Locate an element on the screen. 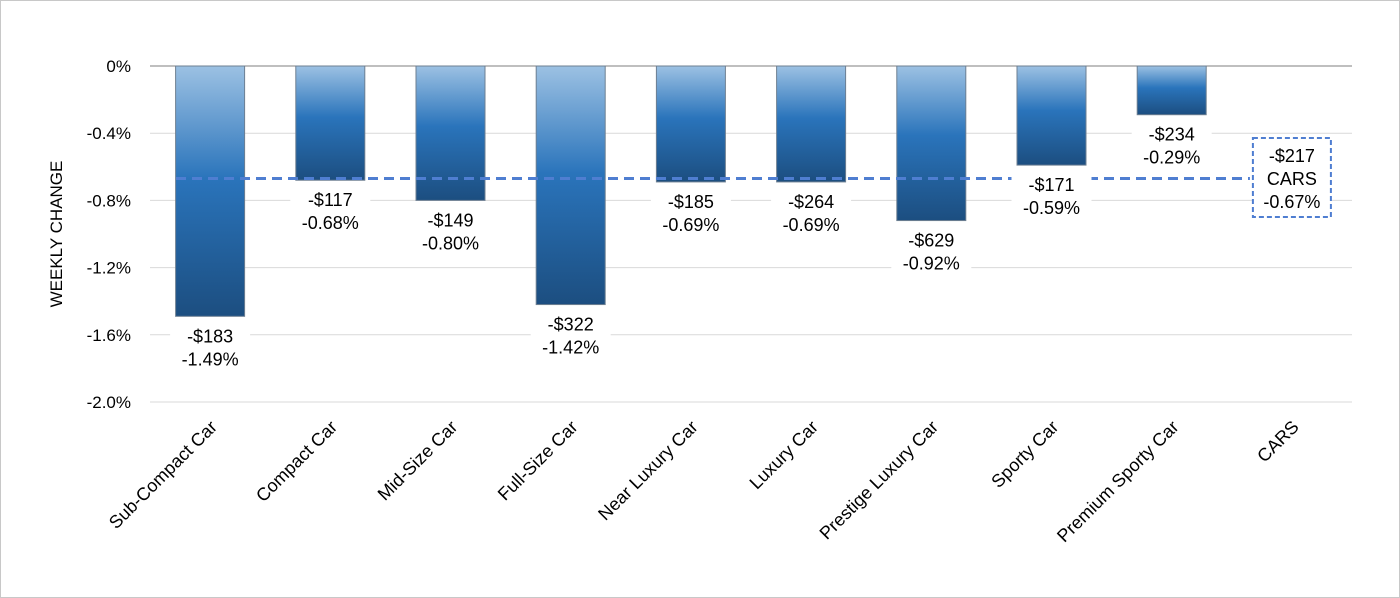  x-tick-label: Sporty Car is located at coordinates (1024, 454).